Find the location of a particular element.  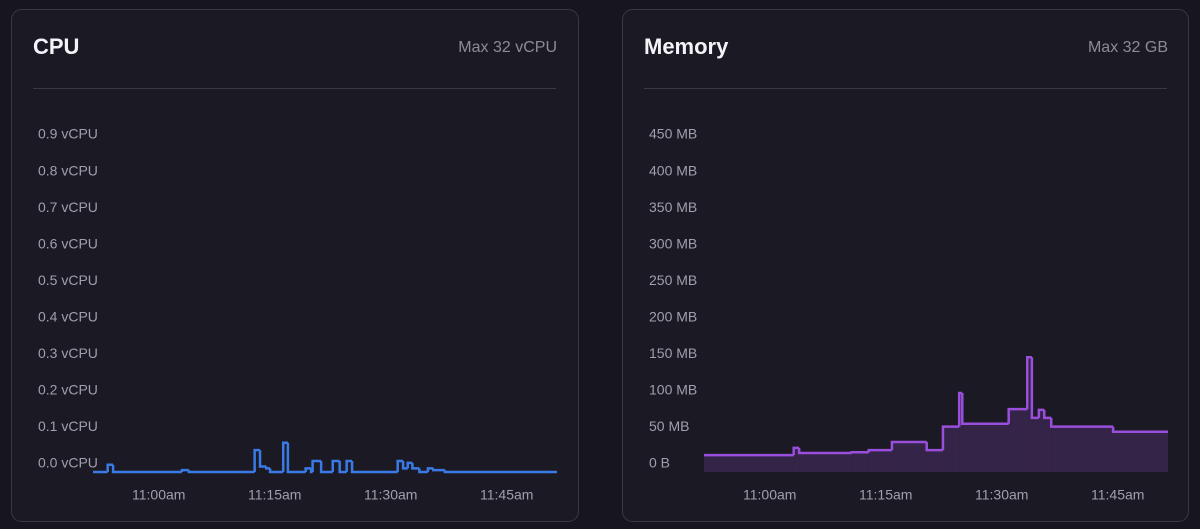

y-tick-label: 0.4 vCPU is located at coordinates (68, 316).